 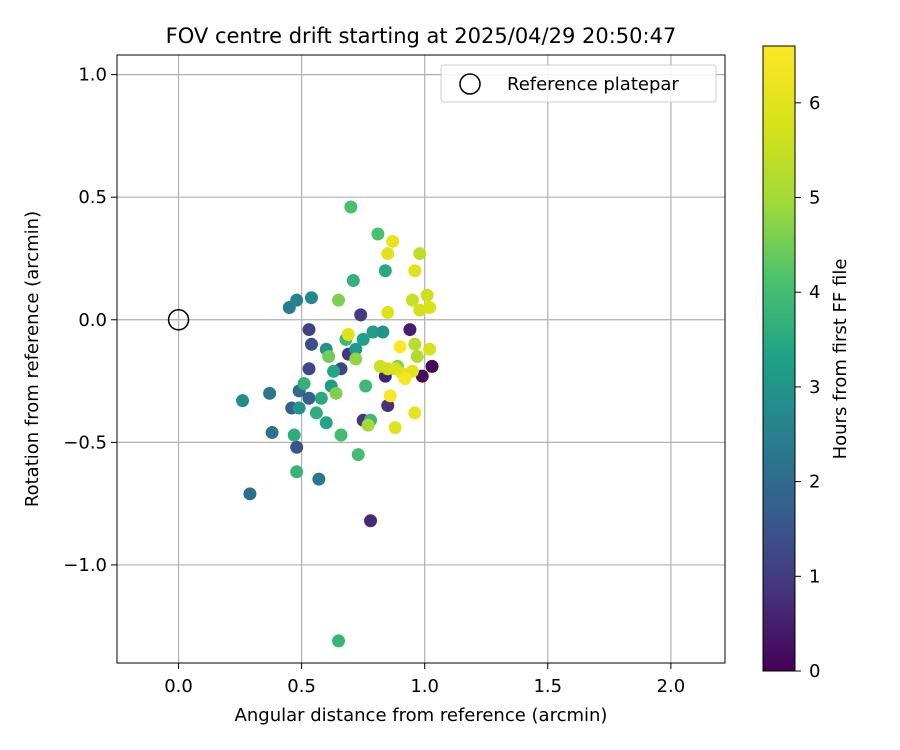 What do you see at coordinates (301, 686) in the screenshot?
I see `x-tick-label: 0.5` at bounding box center [301, 686].